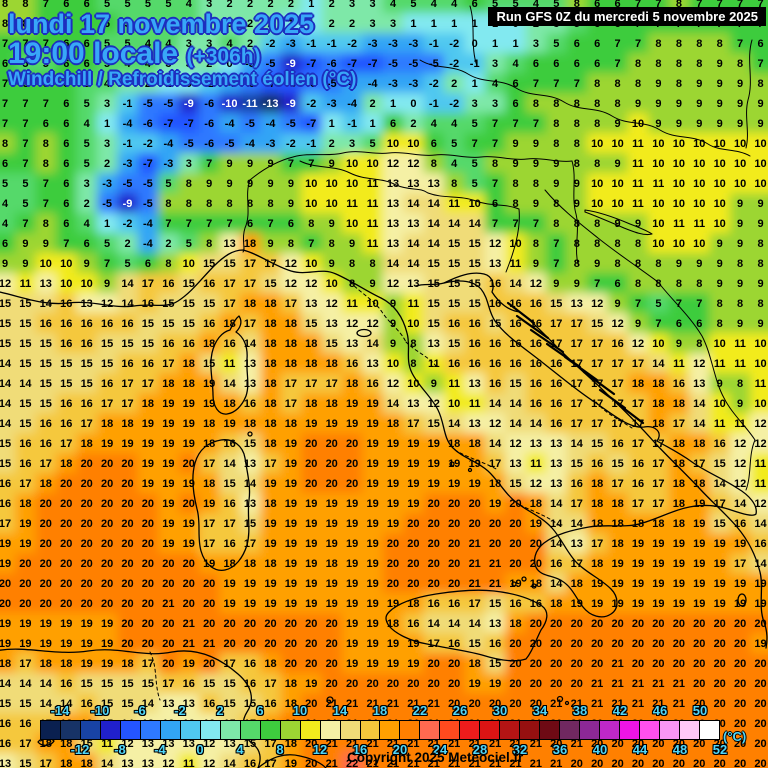  What do you see at coordinates (148, 64) in the screenshot?
I see `temp-value: 4` at bounding box center [148, 64].